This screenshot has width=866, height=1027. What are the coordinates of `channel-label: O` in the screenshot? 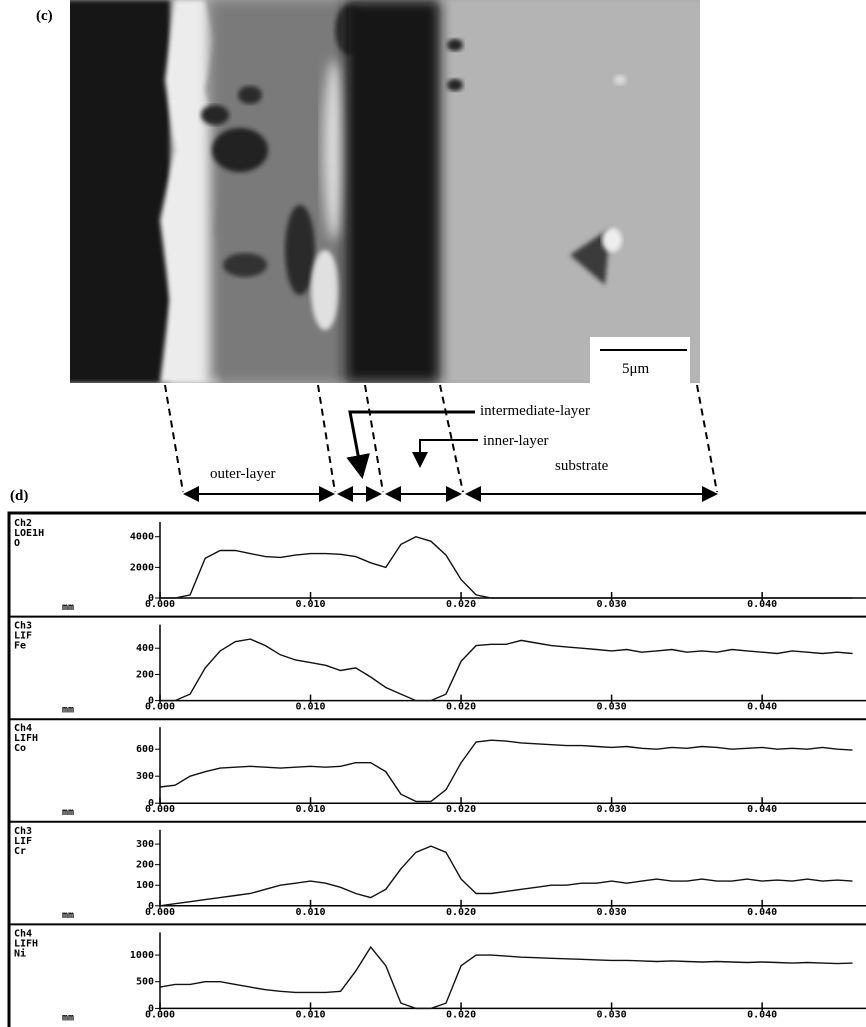 It's located at (17, 543).